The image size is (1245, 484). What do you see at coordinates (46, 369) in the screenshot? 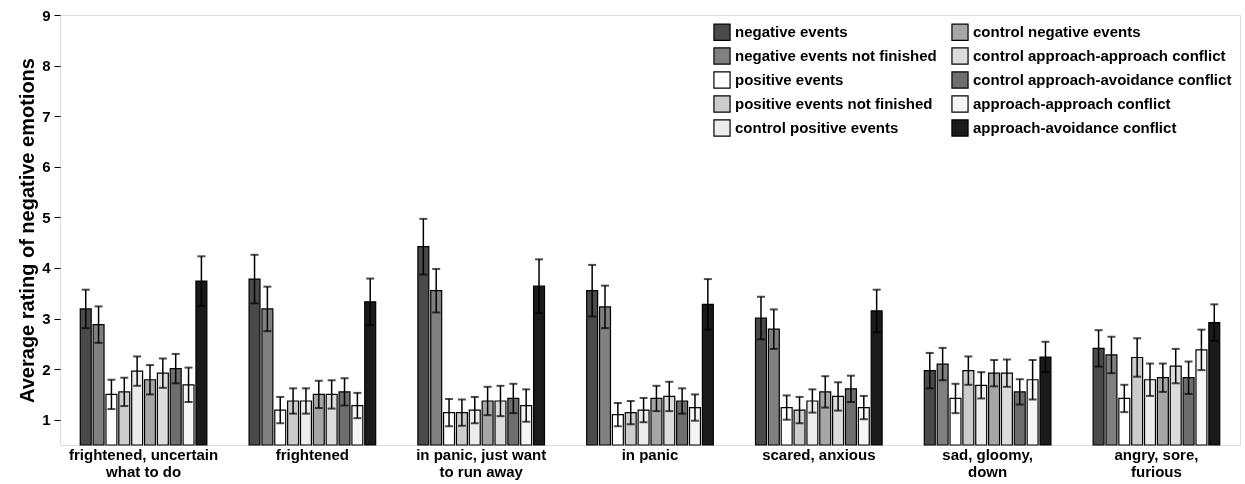
I see `y-tick-label: 2` at bounding box center [46, 369].